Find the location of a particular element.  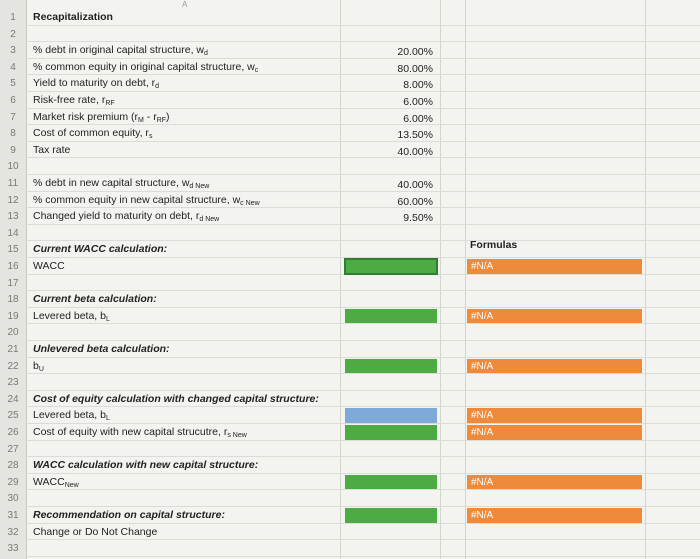

row-number: 29 is located at coordinates (13, 482).